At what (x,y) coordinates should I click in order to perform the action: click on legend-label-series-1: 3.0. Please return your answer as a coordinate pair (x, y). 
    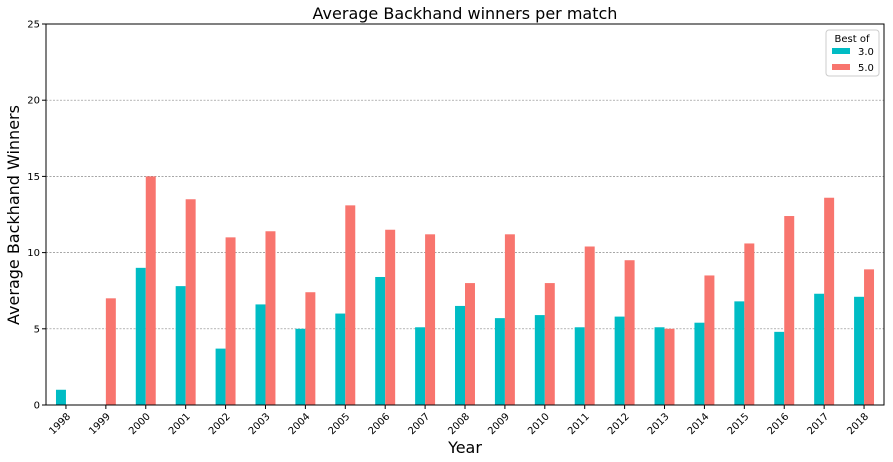
    Looking at the image, I should click on (866, 52).